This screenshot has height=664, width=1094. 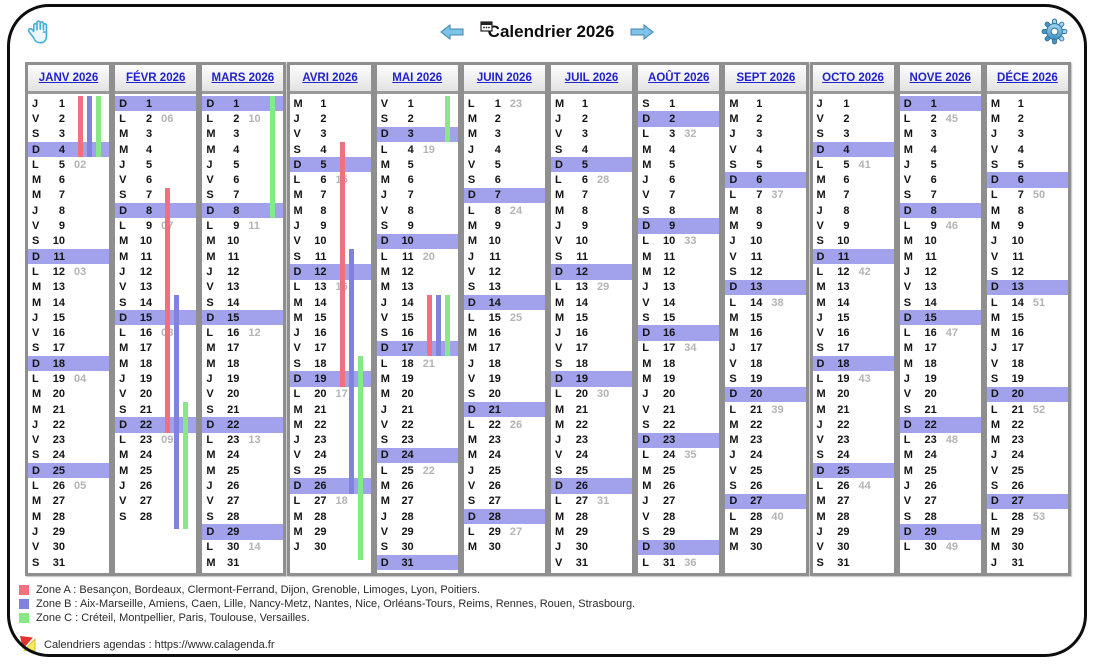 What do you see at coordinates (853, 164) in the screenshot?
I see `day-row: L 5 41` at bounding box center [853, 164].